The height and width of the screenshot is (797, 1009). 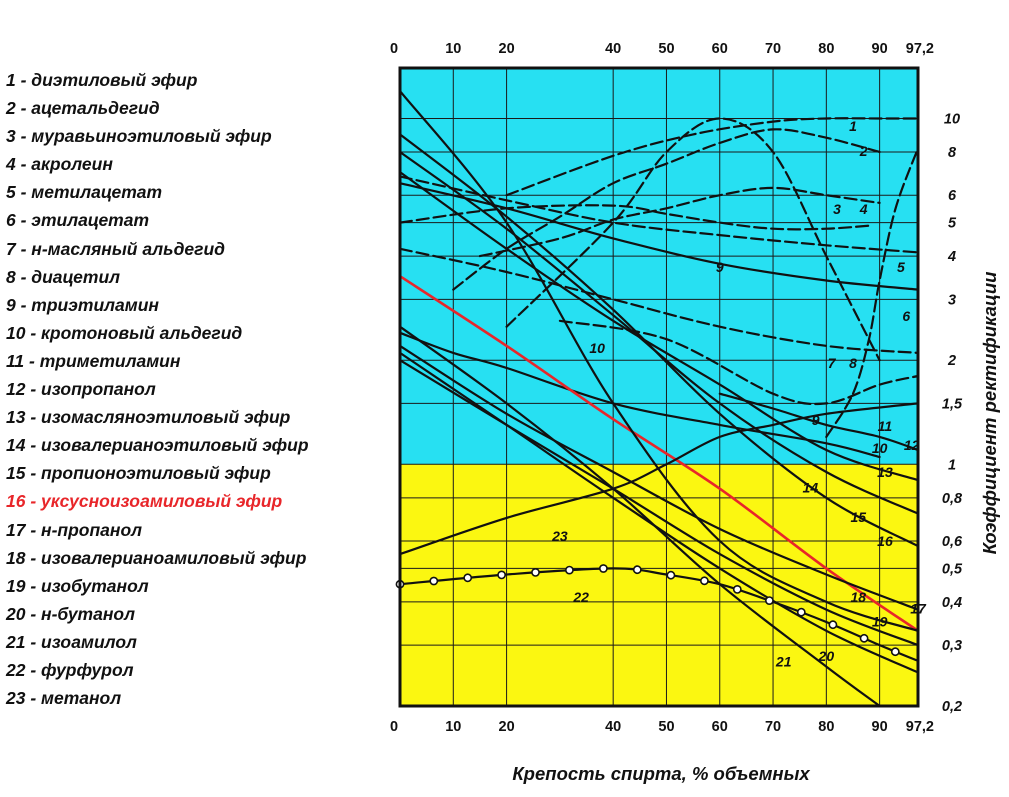 I want to click on curve-label-3: 3, so click(x=837, y=209).